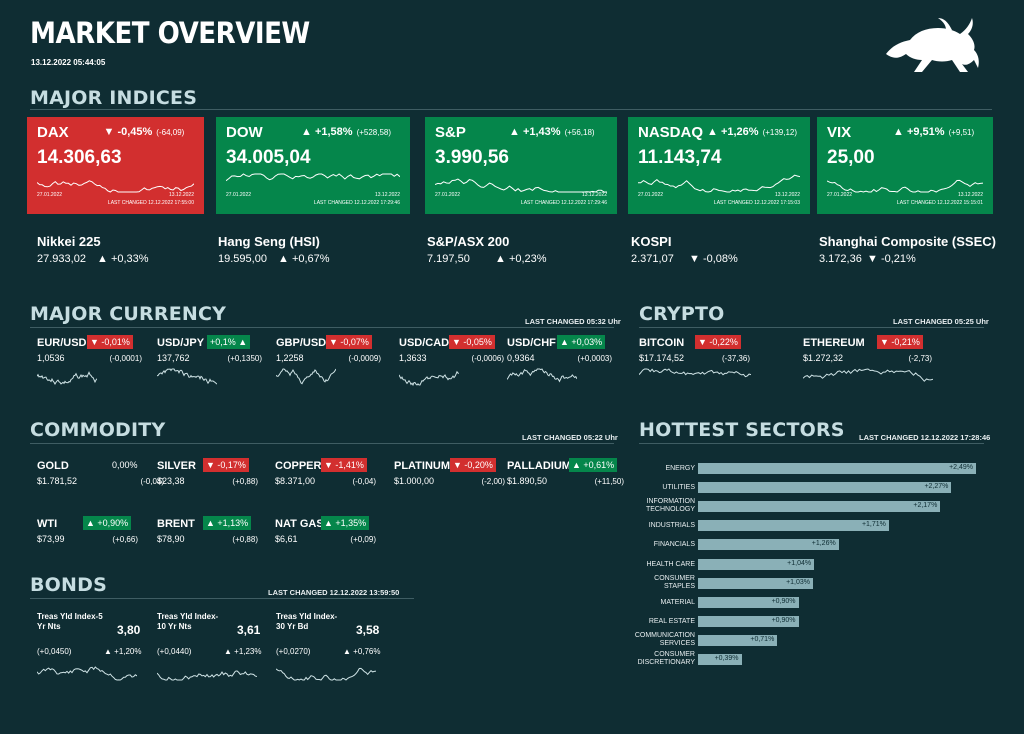 The width and height of the screenshot is (1024, 734). Describe the element at coordinates (307, 621) in the screenshot. I see `bond-name: Treas Yld Index-30 Yr Bd` at that location.